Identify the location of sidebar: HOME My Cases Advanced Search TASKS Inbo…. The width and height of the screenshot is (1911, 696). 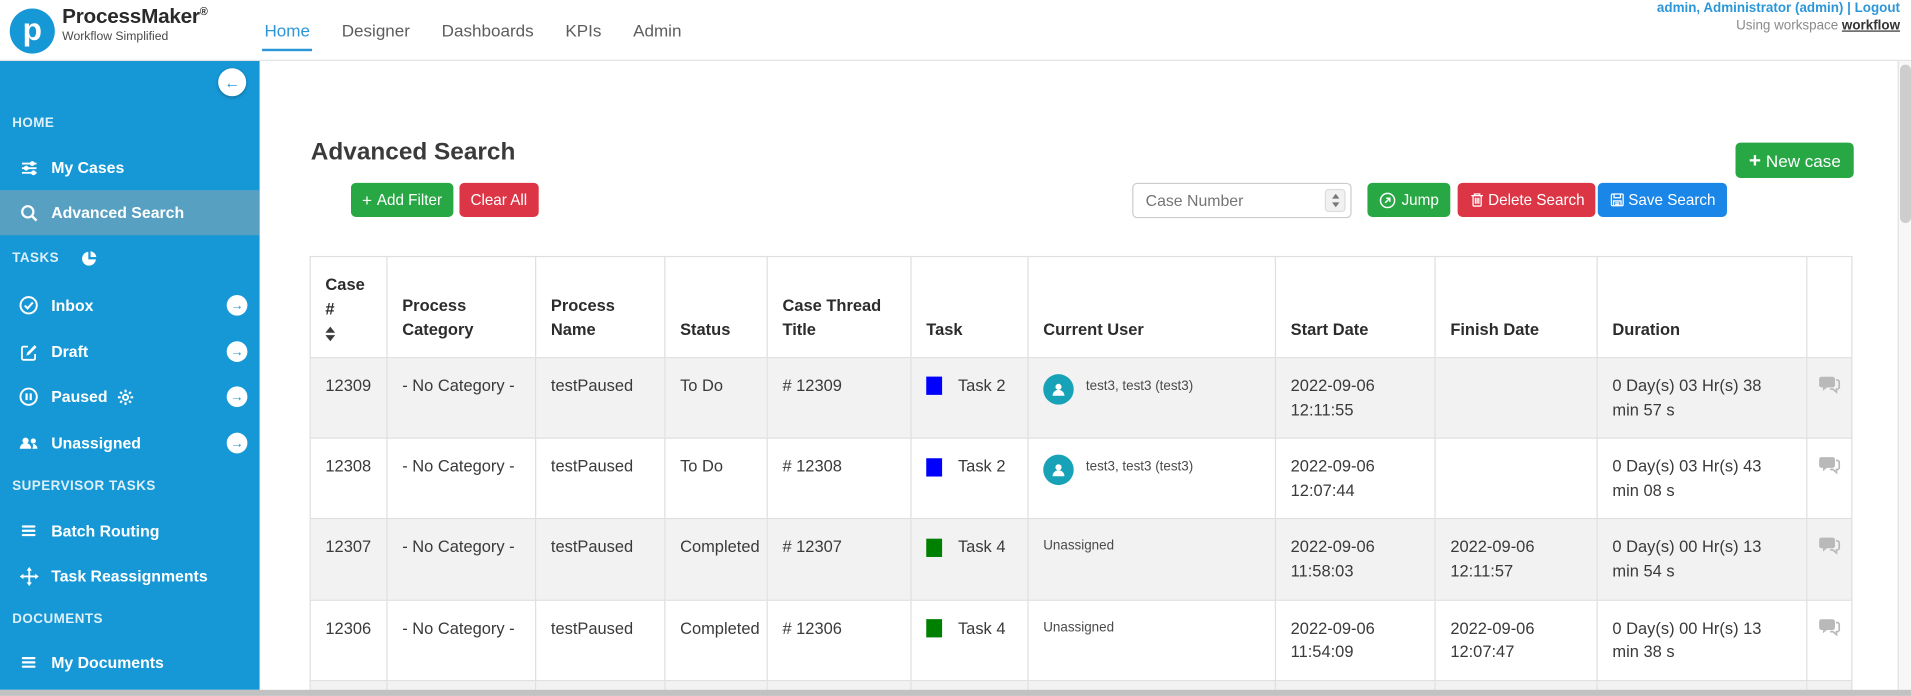
(130, 375).